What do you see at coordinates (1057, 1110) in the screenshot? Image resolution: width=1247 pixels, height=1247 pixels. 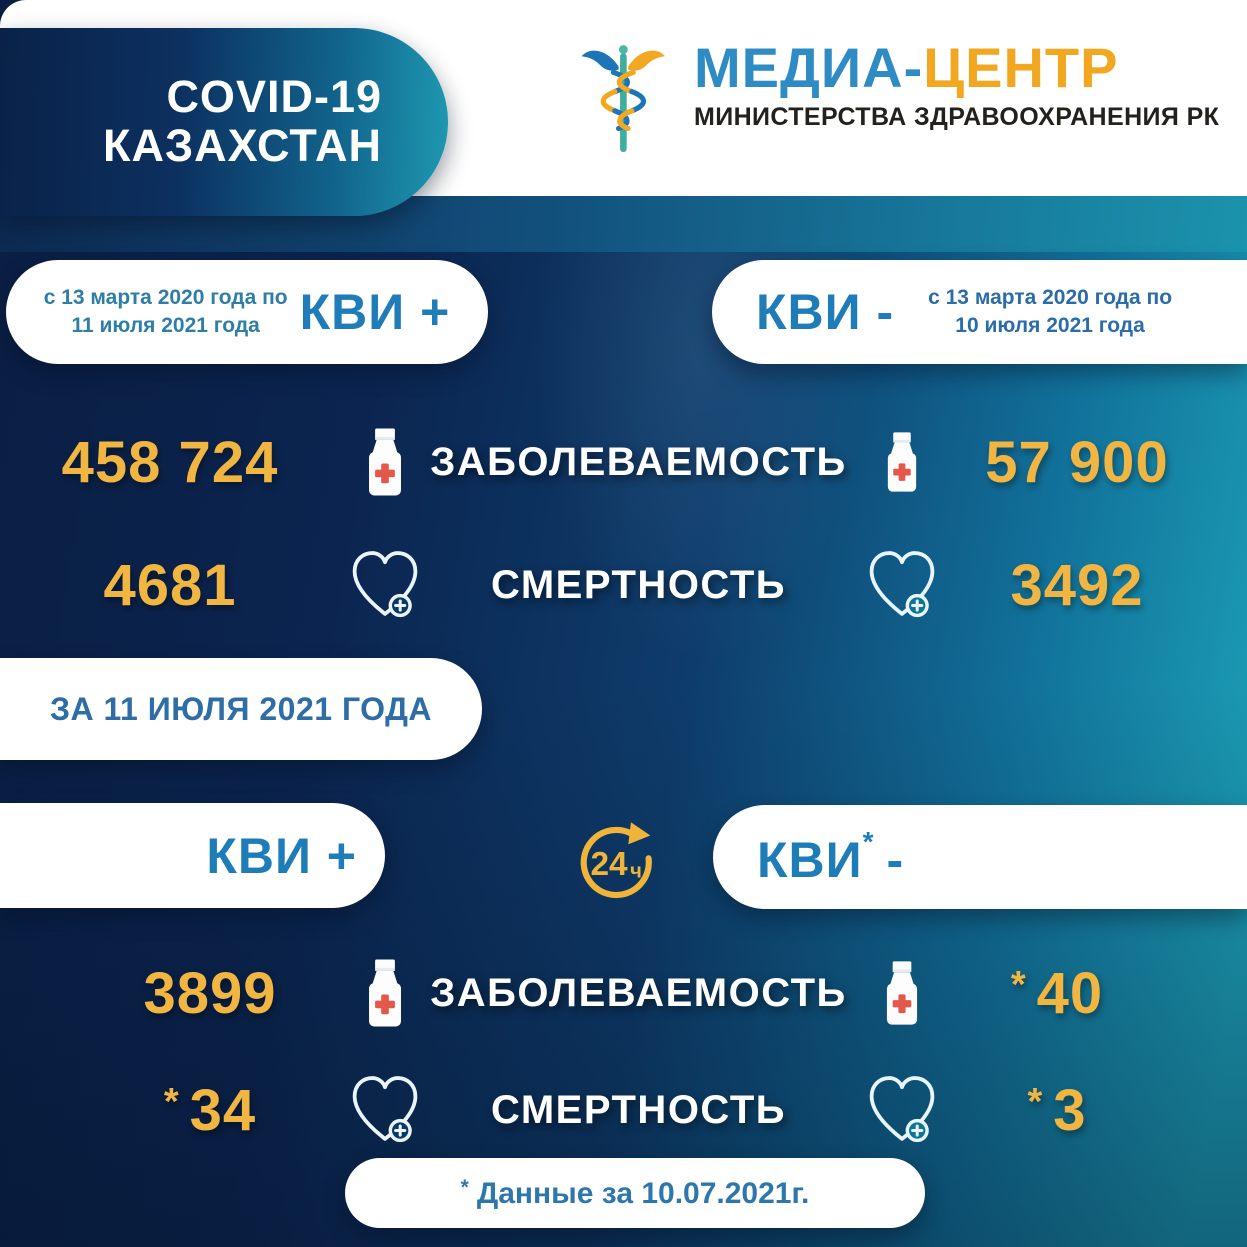 I see `daily-kvi-minus-deaths: * 3` at bounding box center [1057, 1110].